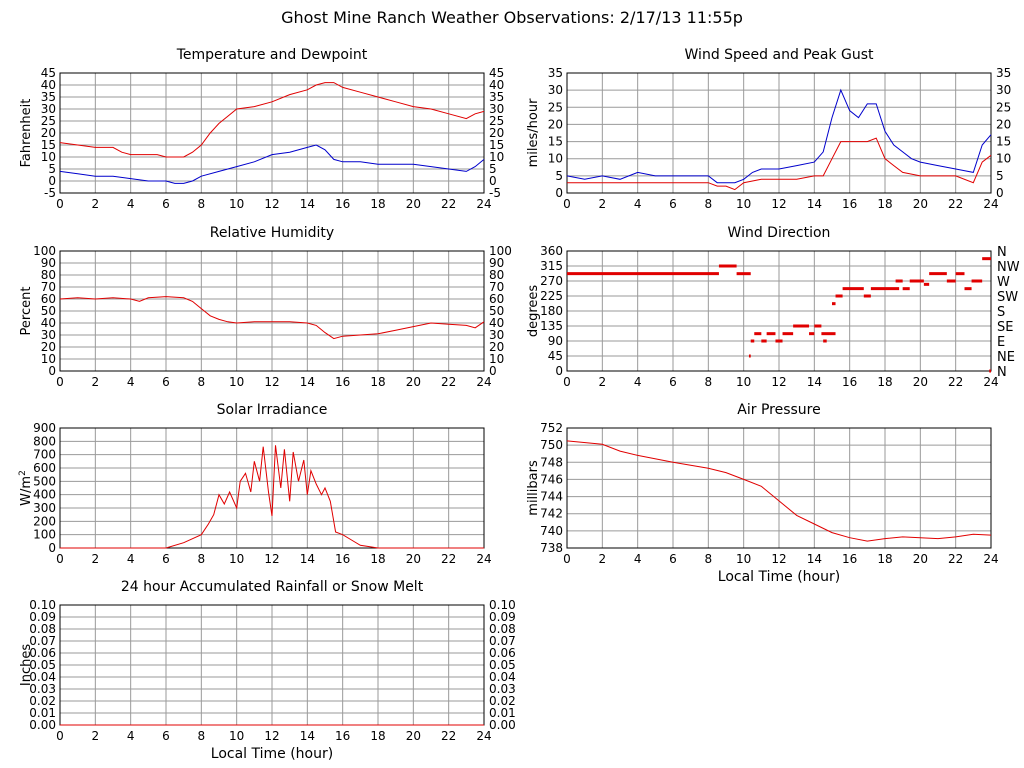 The width and height of the screenshot is (1024, 768). What do you see at coordinates (272, 233) in the screenshot?
I see `humidity-title: Relative Humidity` at bounding box center [272, 233].